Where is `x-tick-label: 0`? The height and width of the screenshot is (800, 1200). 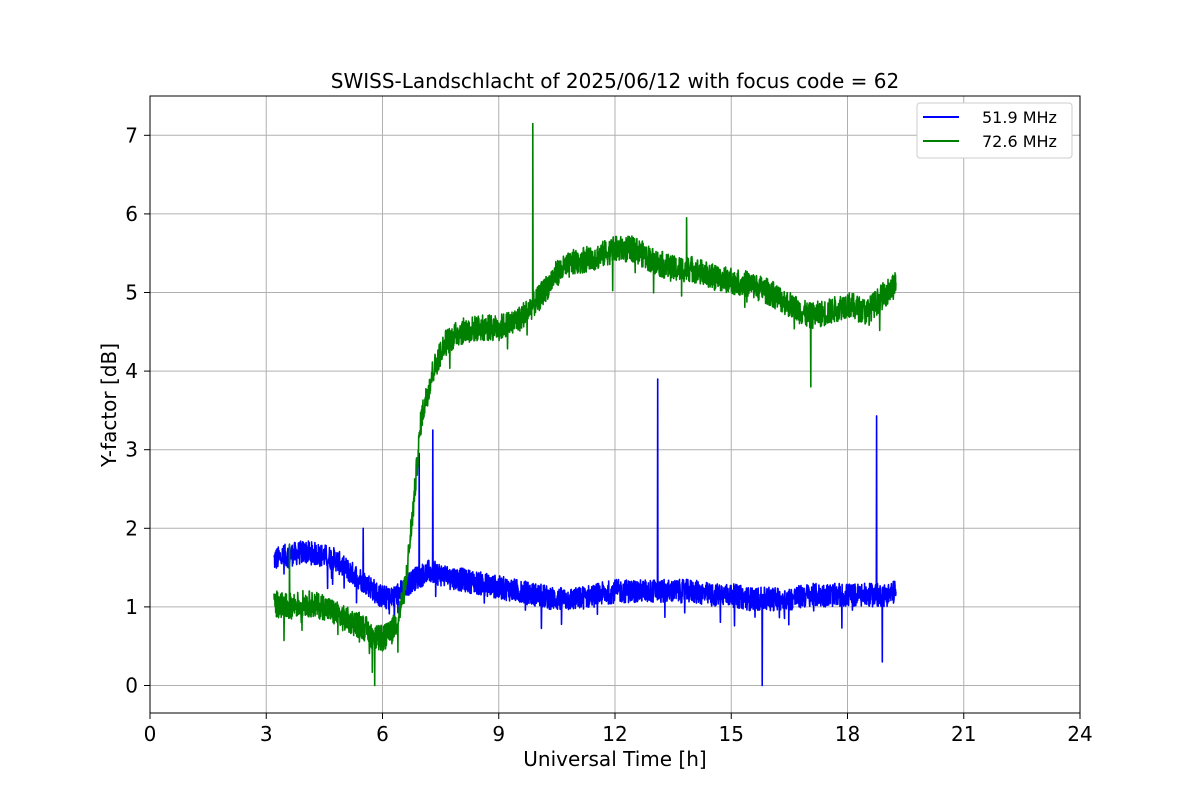 x-tick-label: 0 is located at coordinates (150, 734).